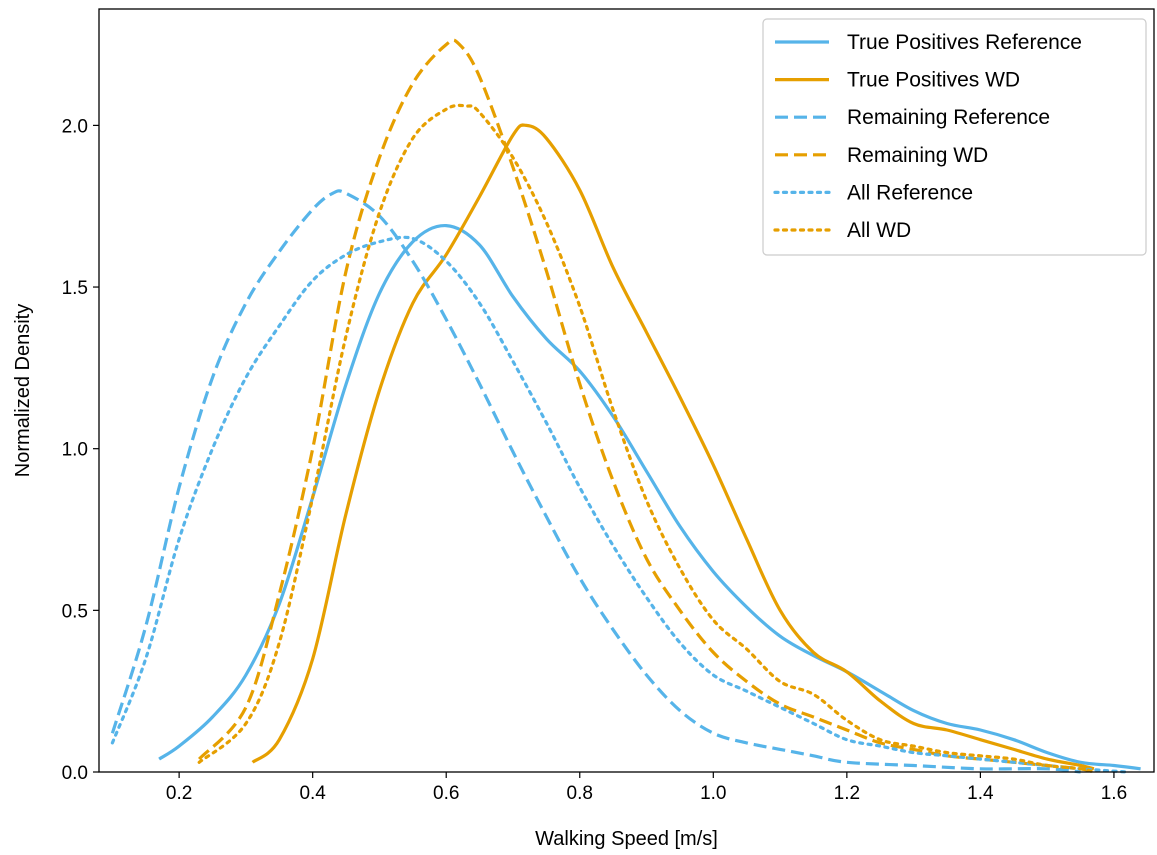 This screenshot has width=1157, height=855. I want to click on y-tick-label: 1.0, so click(75, 450).